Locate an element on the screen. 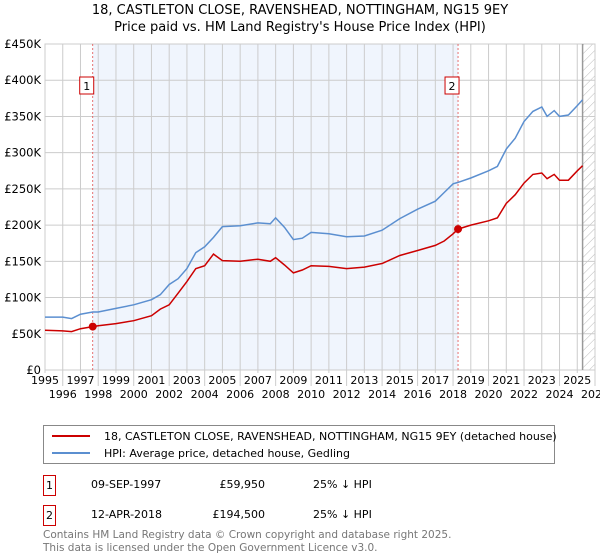  sale-price: £194,500 is located at coordinates (239, 514).